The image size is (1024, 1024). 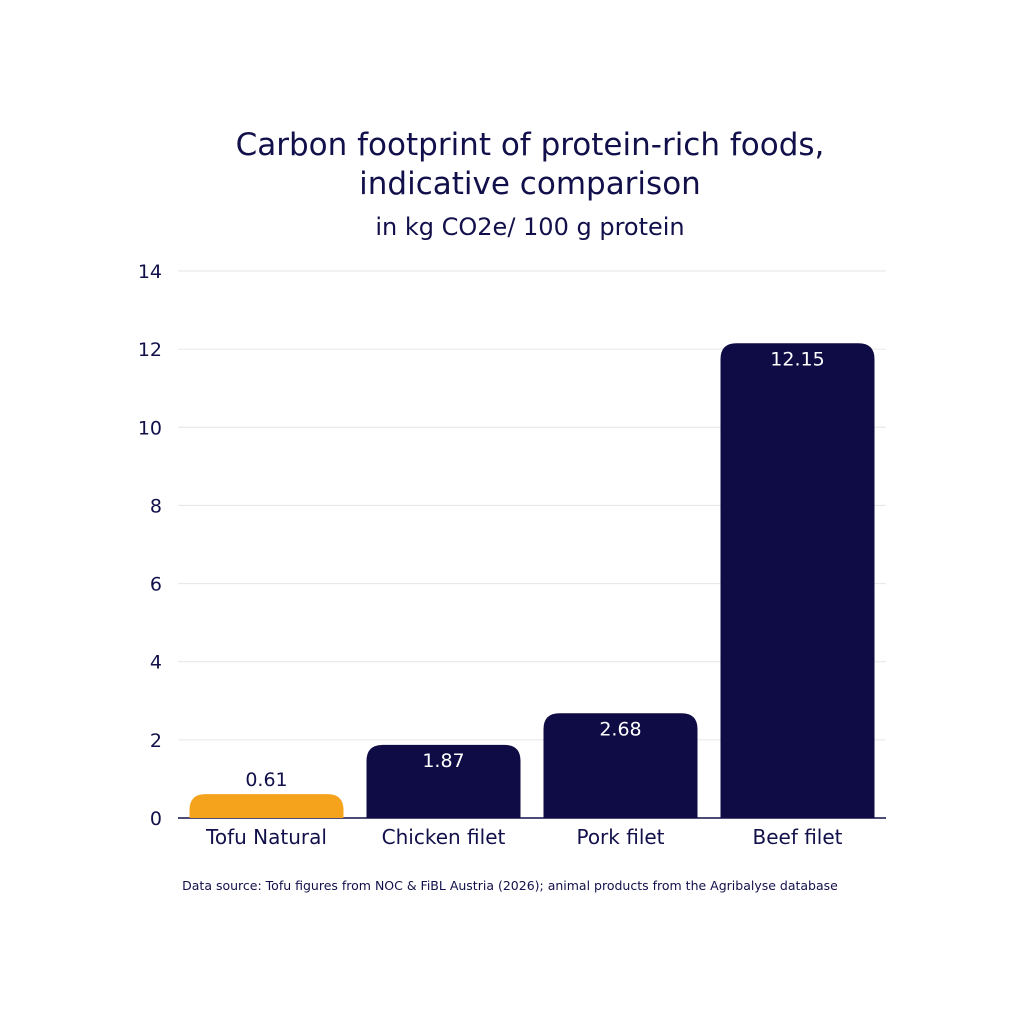 I want to click on bar-beef-filet, so click(x=797, y=580).